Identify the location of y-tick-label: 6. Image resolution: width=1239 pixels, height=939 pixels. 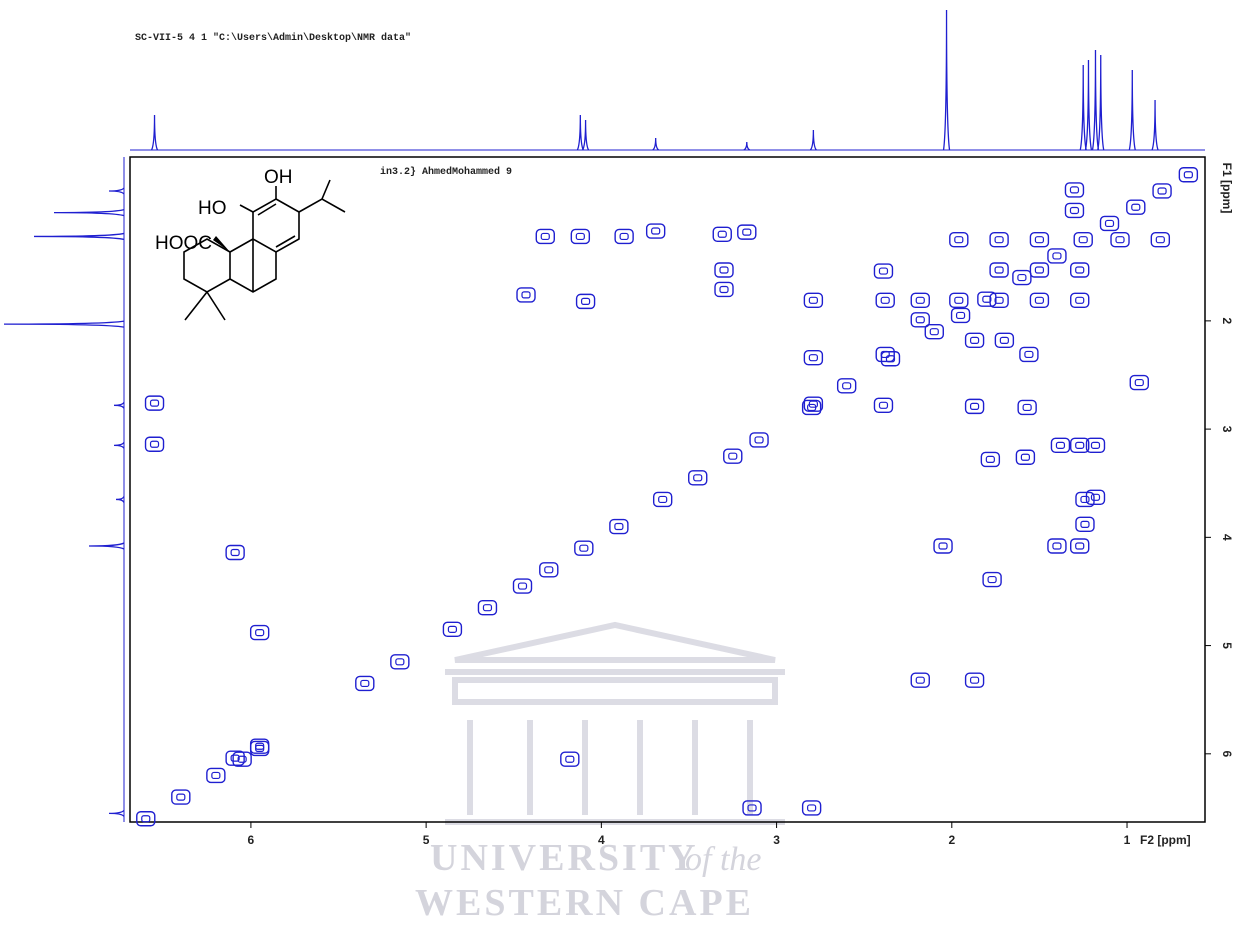
(1227, 753).